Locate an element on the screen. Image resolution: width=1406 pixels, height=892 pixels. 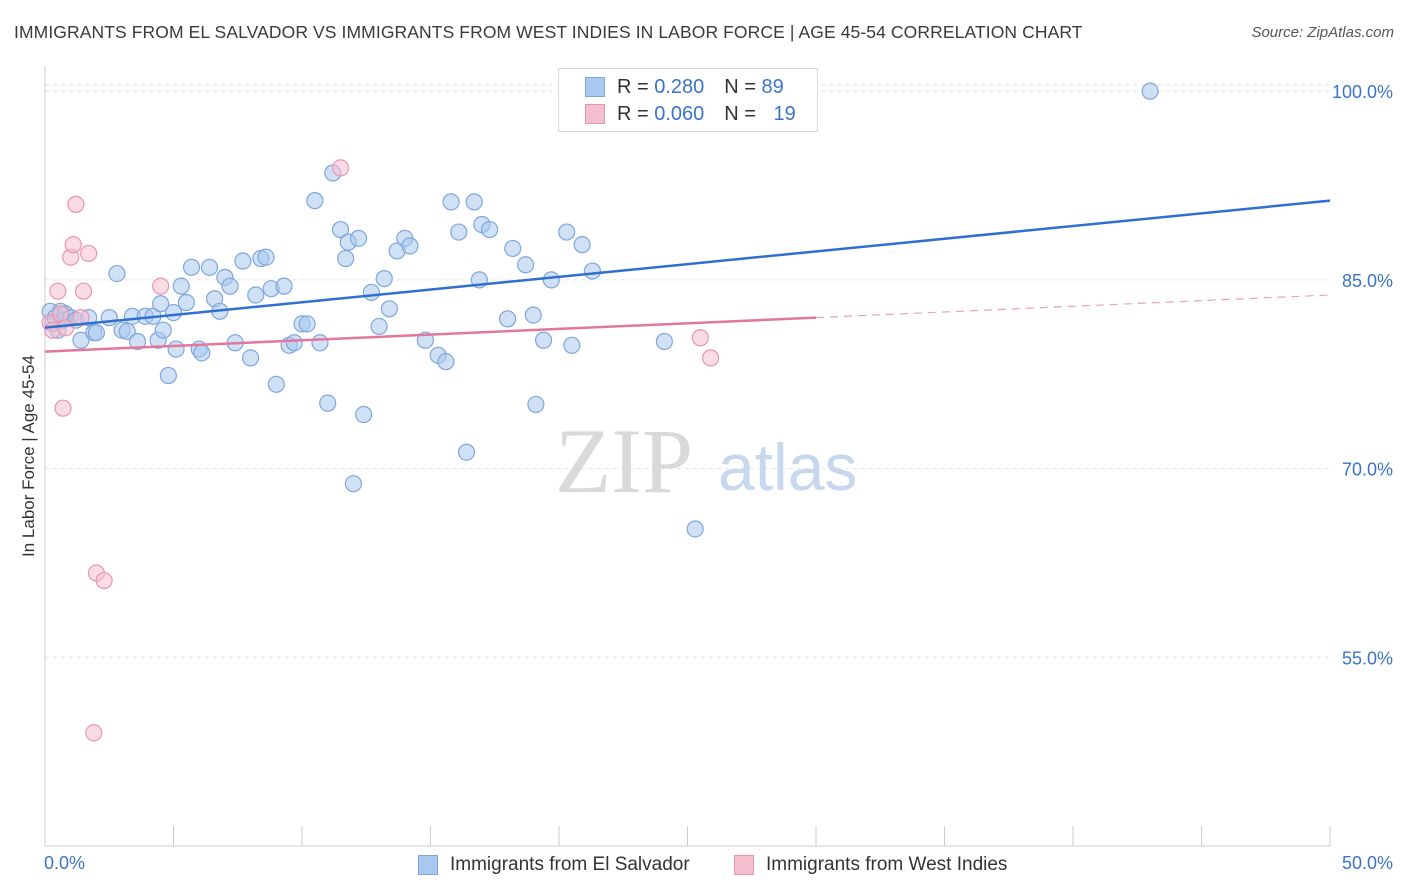
legend-row-west-indies: R = 0.060 N = 19 is located at coordinates (690, 114).